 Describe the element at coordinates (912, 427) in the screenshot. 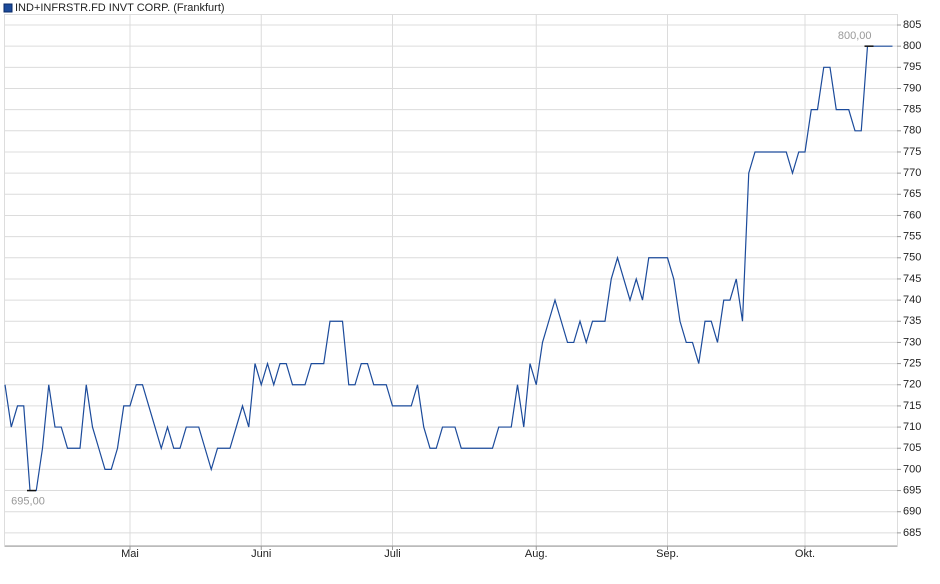

I see `y-tick-label: 710` at that location.